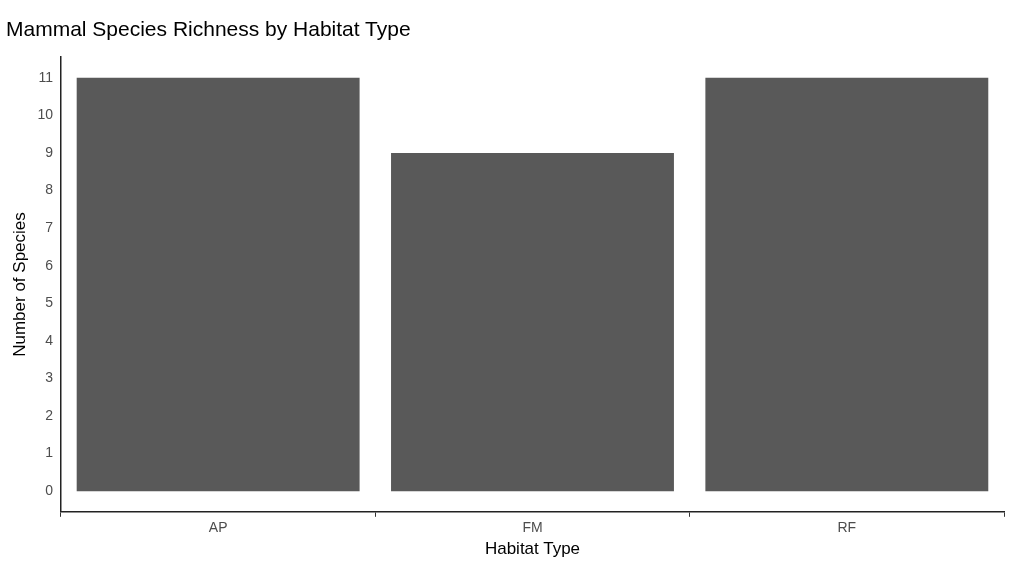  What do you see at coordinates (532, 527) in the screenshot?
I see `x-tick-label: FM` at bounding box center [532, 527].